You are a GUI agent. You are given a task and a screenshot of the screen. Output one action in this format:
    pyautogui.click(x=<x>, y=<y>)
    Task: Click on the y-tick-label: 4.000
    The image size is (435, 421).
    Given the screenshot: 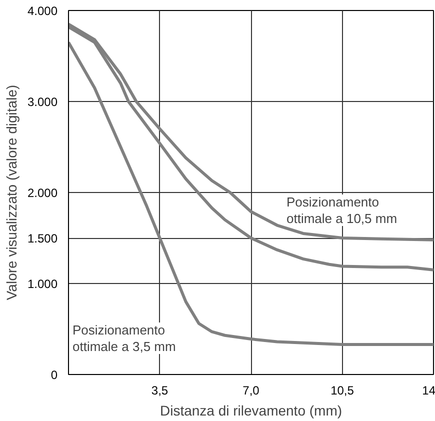 What is the action you would take?
    pyautogui.click(x=42, y=11)
    